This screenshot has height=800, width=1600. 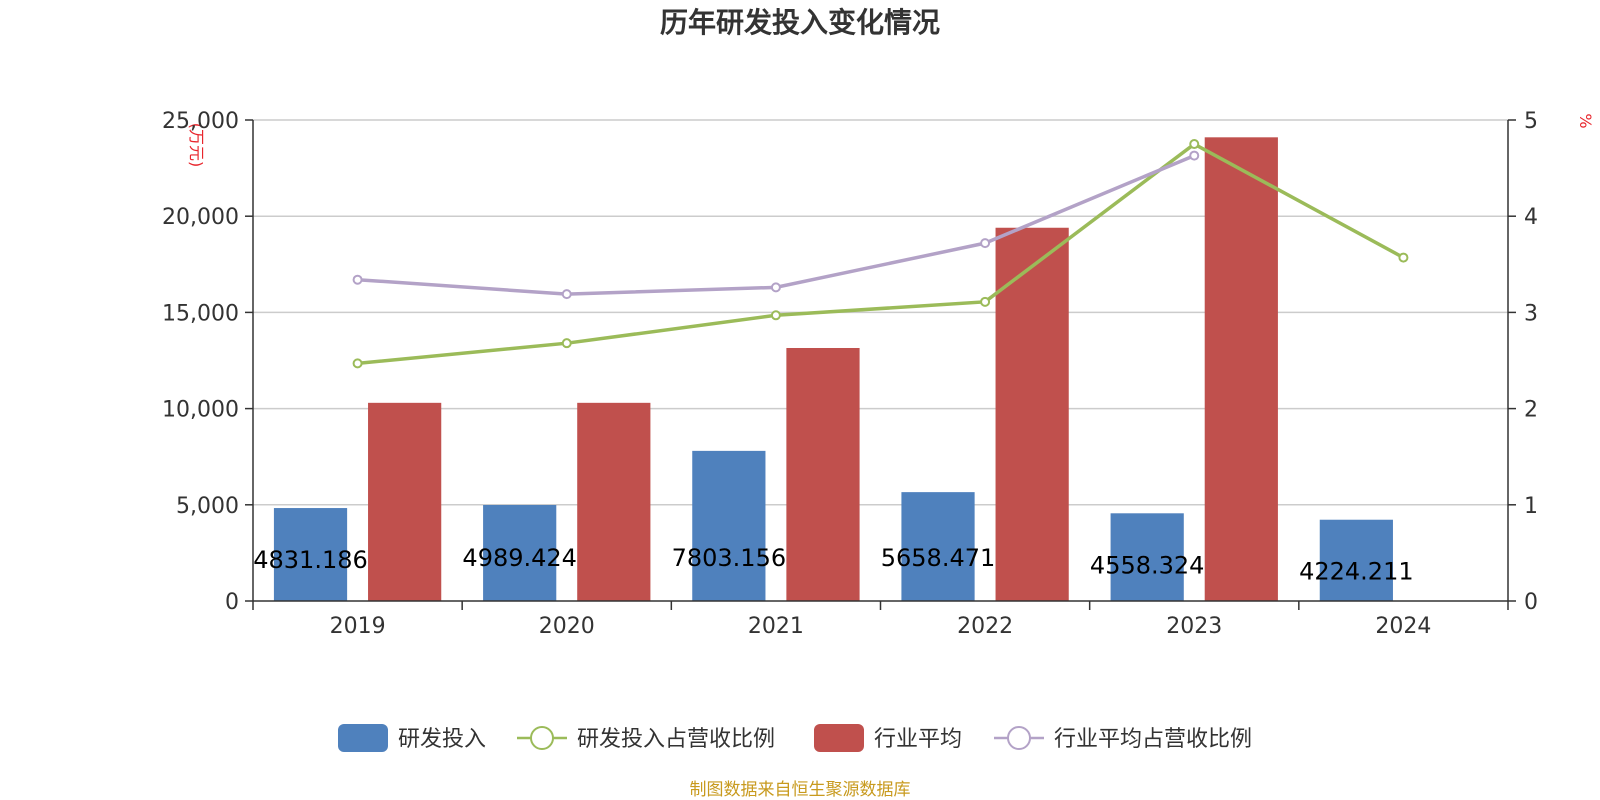 I want to click on left-axis-tick-label: 25,000, so click(x=200, y=121).